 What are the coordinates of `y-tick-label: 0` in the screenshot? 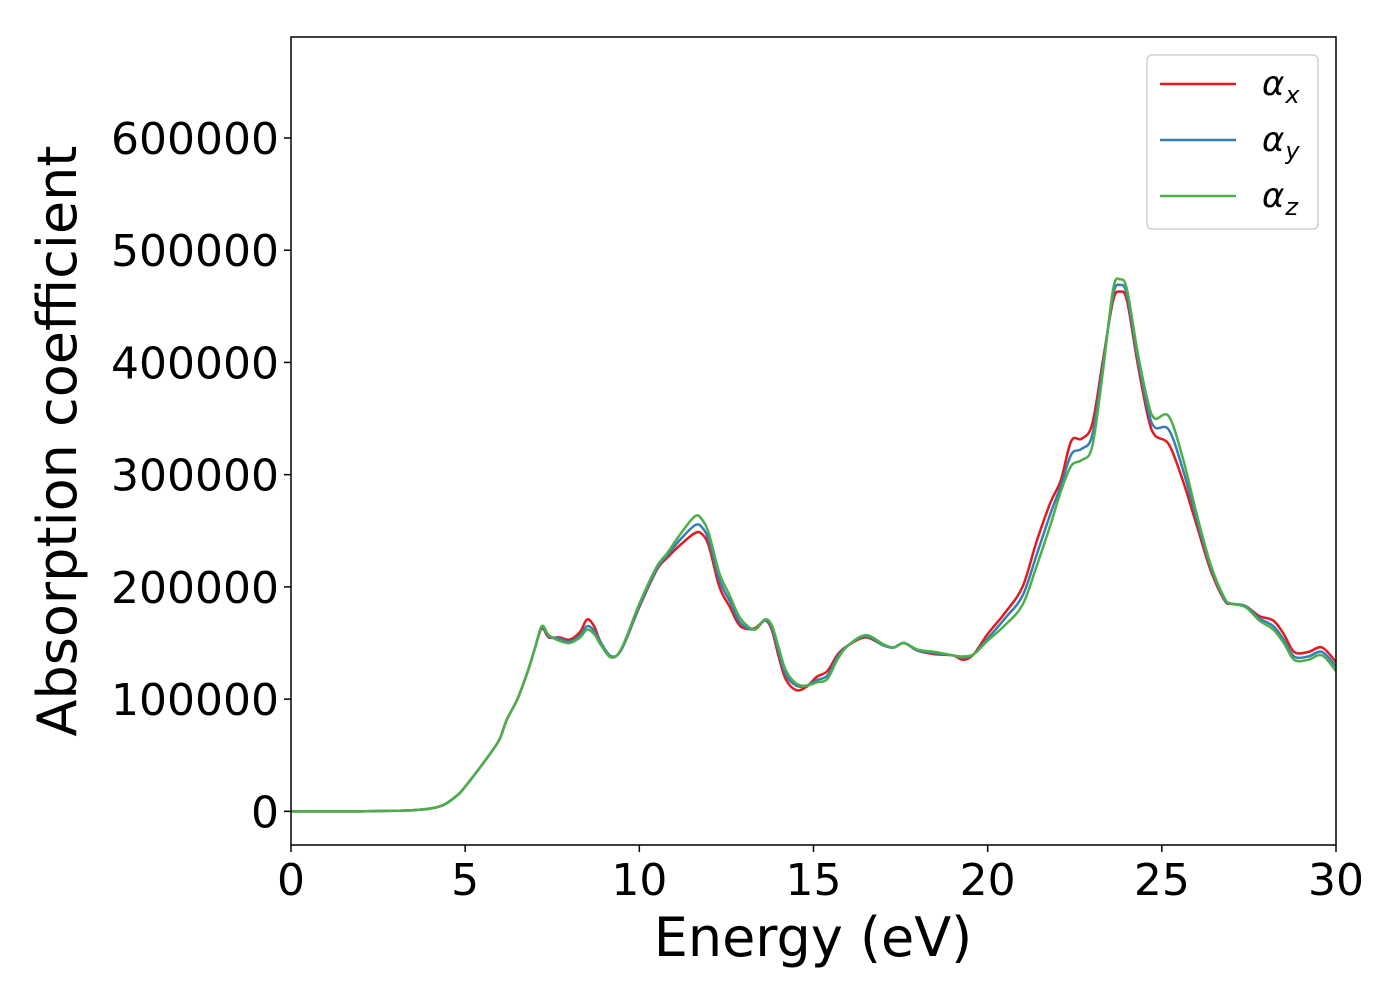 It's located at (265, 812).